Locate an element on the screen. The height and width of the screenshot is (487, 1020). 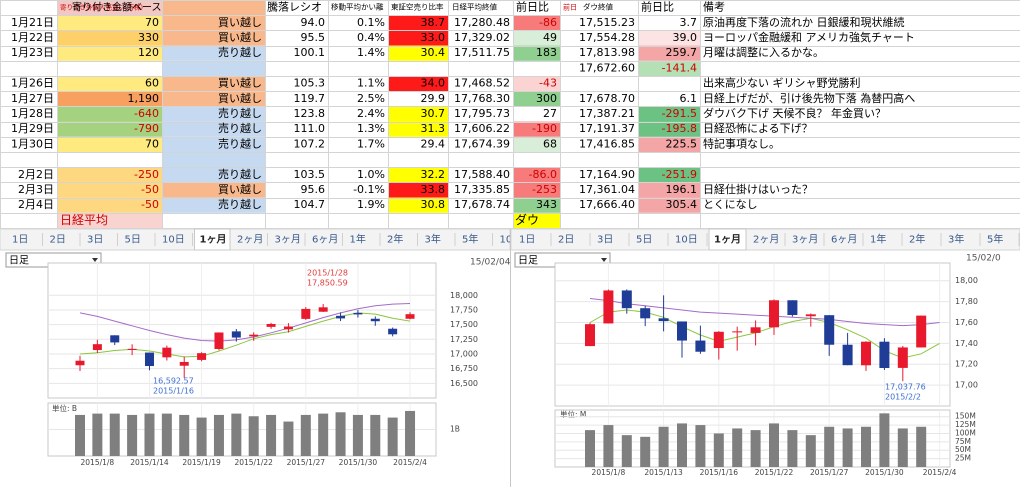
cell: 1月29日 is located at coordinates (32, 128).